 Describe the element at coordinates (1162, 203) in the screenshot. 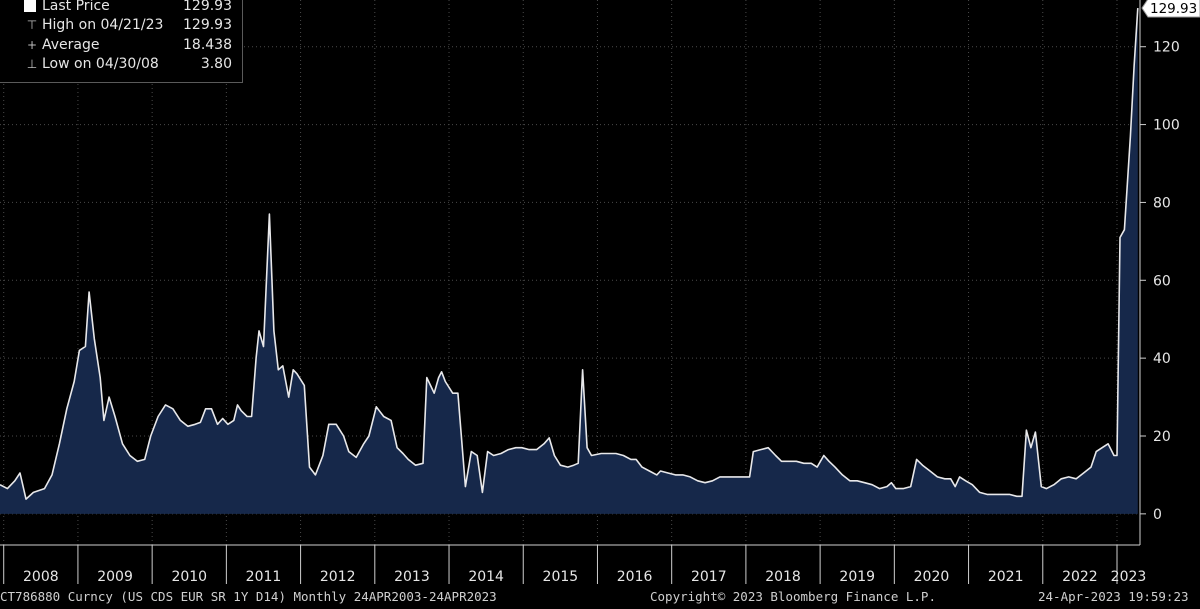

I see `y-tick-label: 80` at that location.